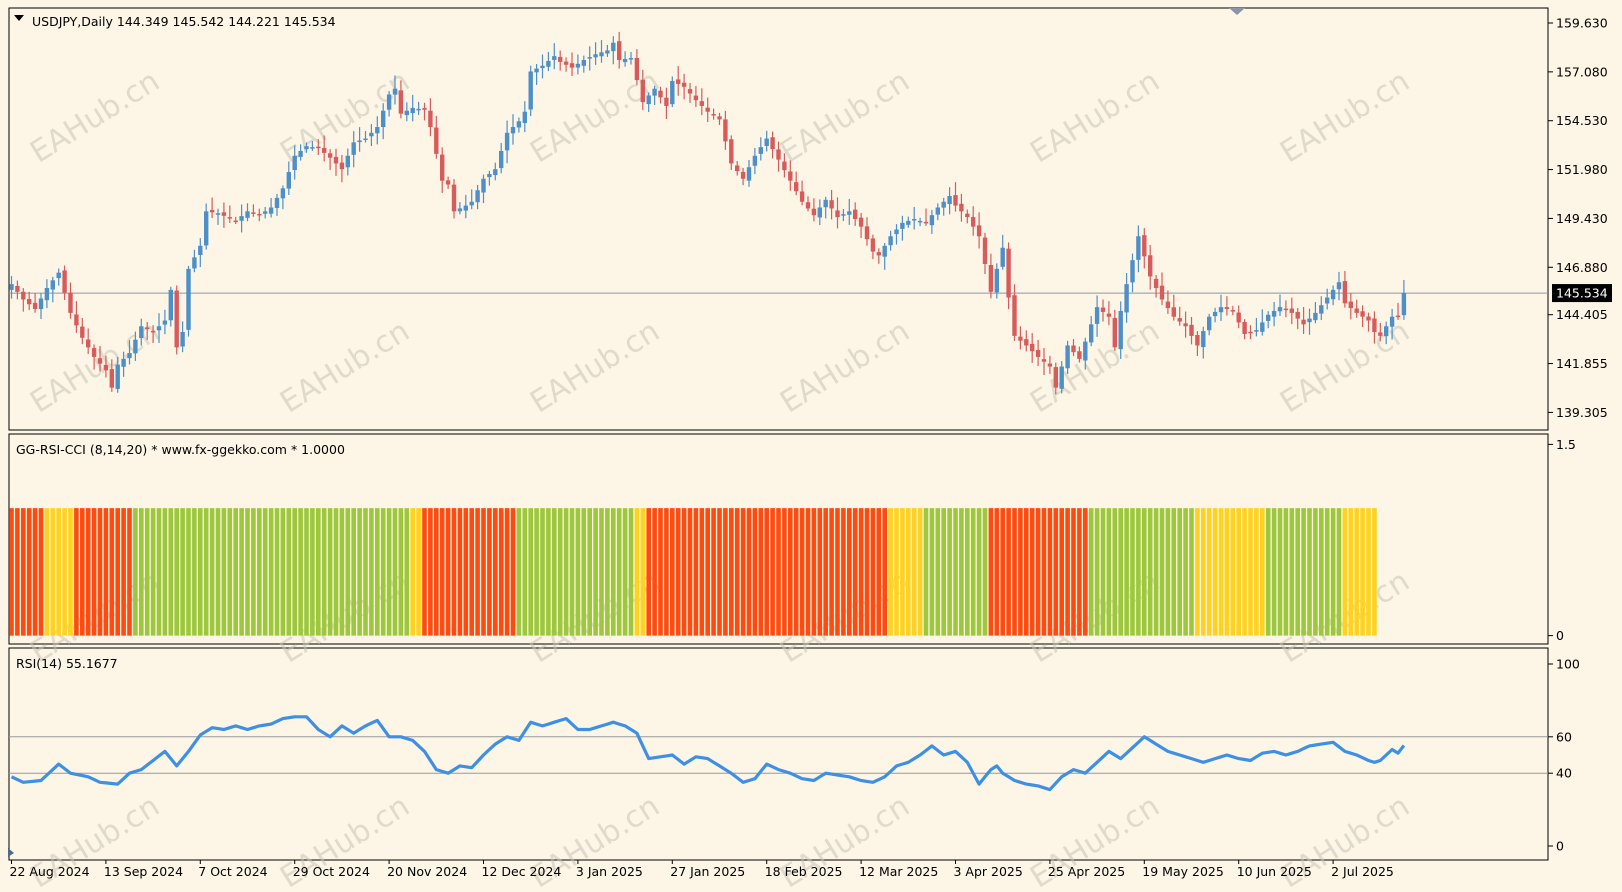 The height and width of the screenshot is (892, 1622). I want to click on rsi-line-layer, so click(708, 753).